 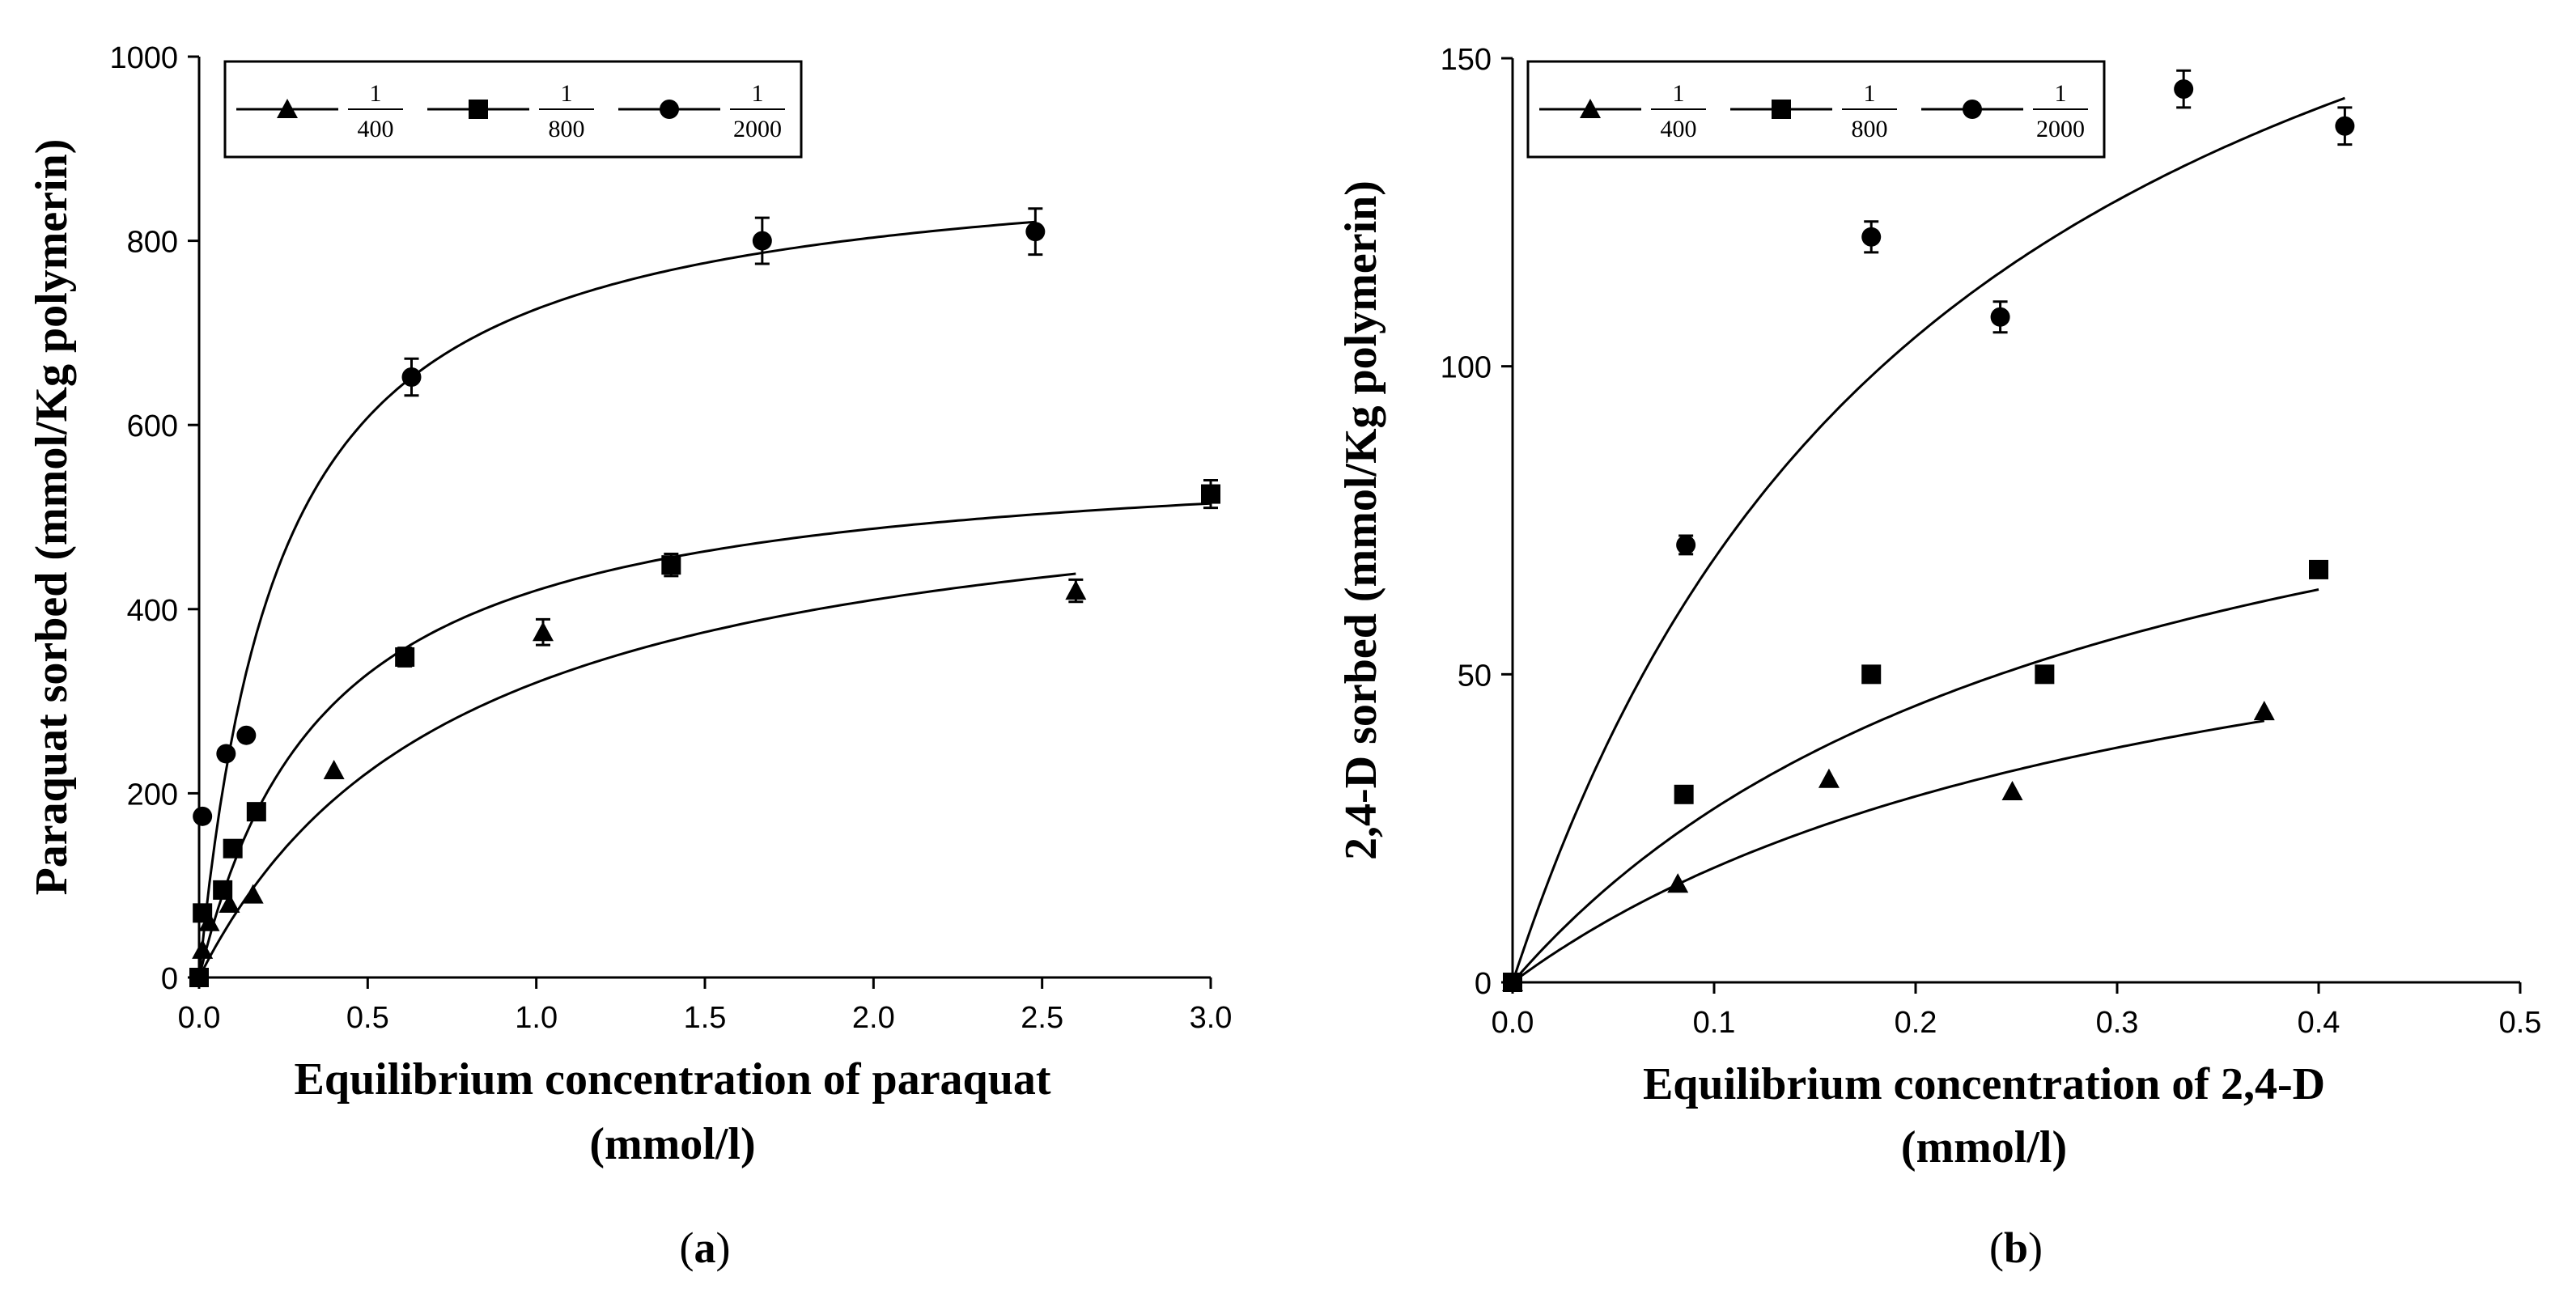 I want to click on caption-letter: a, so click(x=705, y=1247).